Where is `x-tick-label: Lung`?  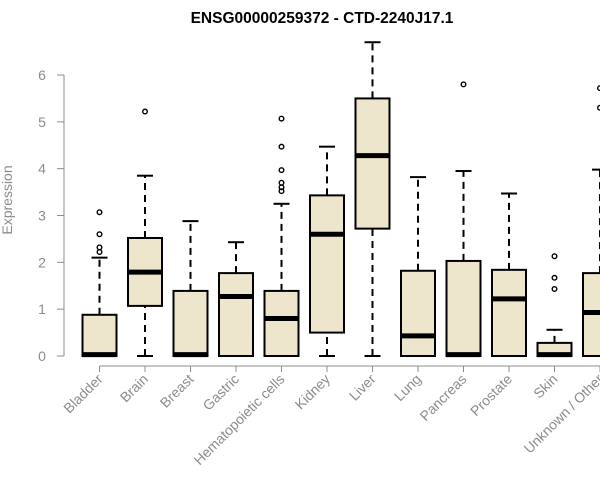 x-tick-label: Lung is located at coordinates (407, 387).